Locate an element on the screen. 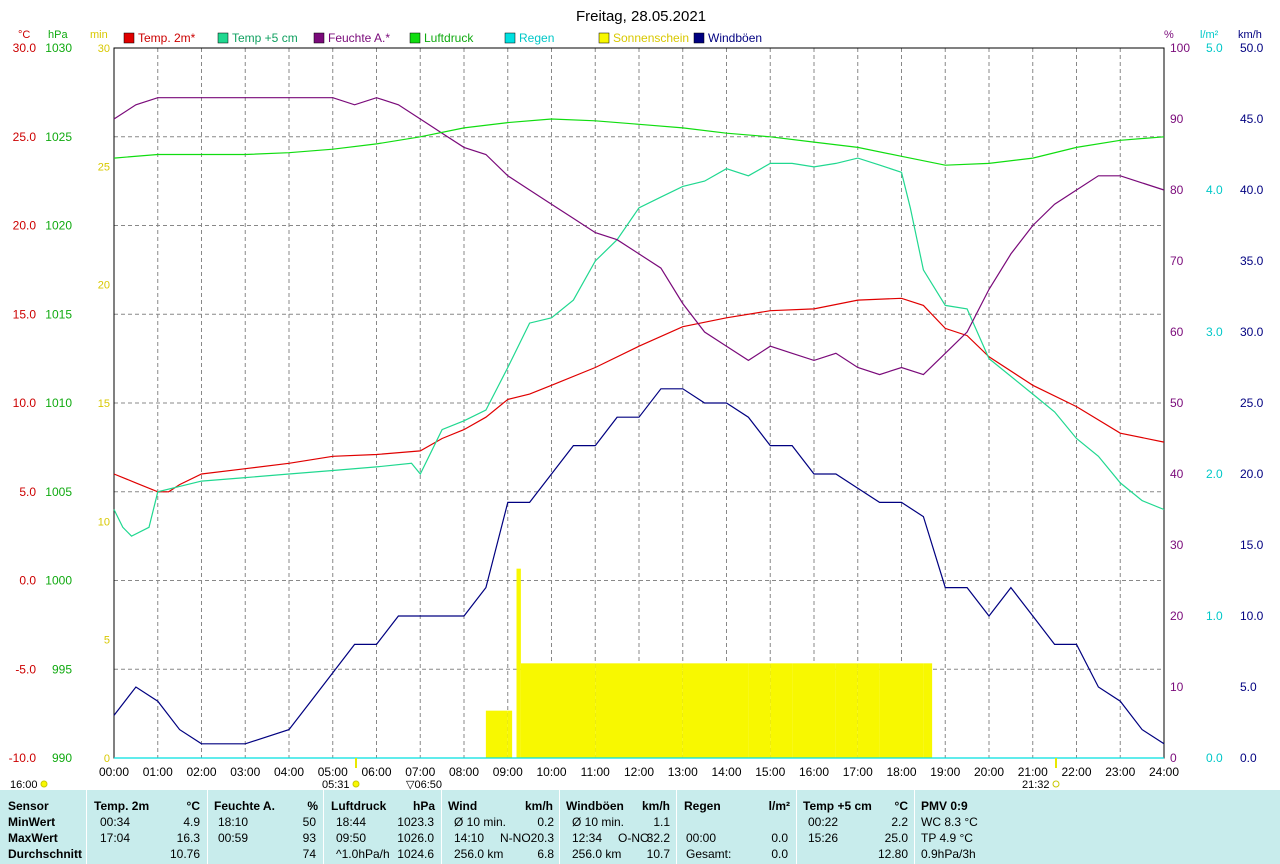 The image size is (1280, 864). stat-wind-label-0: Ø 10 min. is located at coordinates (480, 822).